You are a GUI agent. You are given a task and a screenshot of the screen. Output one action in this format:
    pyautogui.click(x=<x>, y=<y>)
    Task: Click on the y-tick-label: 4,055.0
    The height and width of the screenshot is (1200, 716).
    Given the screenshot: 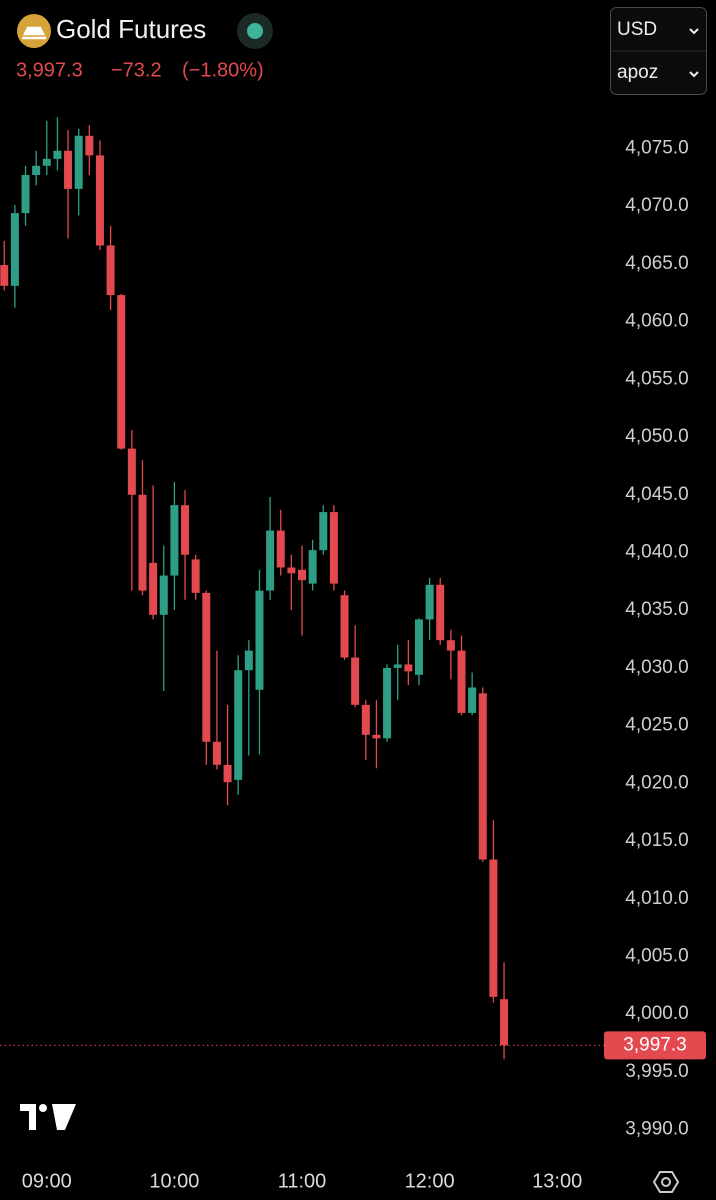 What is the action you would take?
    pyautogui.click(x=656, y=378)
    